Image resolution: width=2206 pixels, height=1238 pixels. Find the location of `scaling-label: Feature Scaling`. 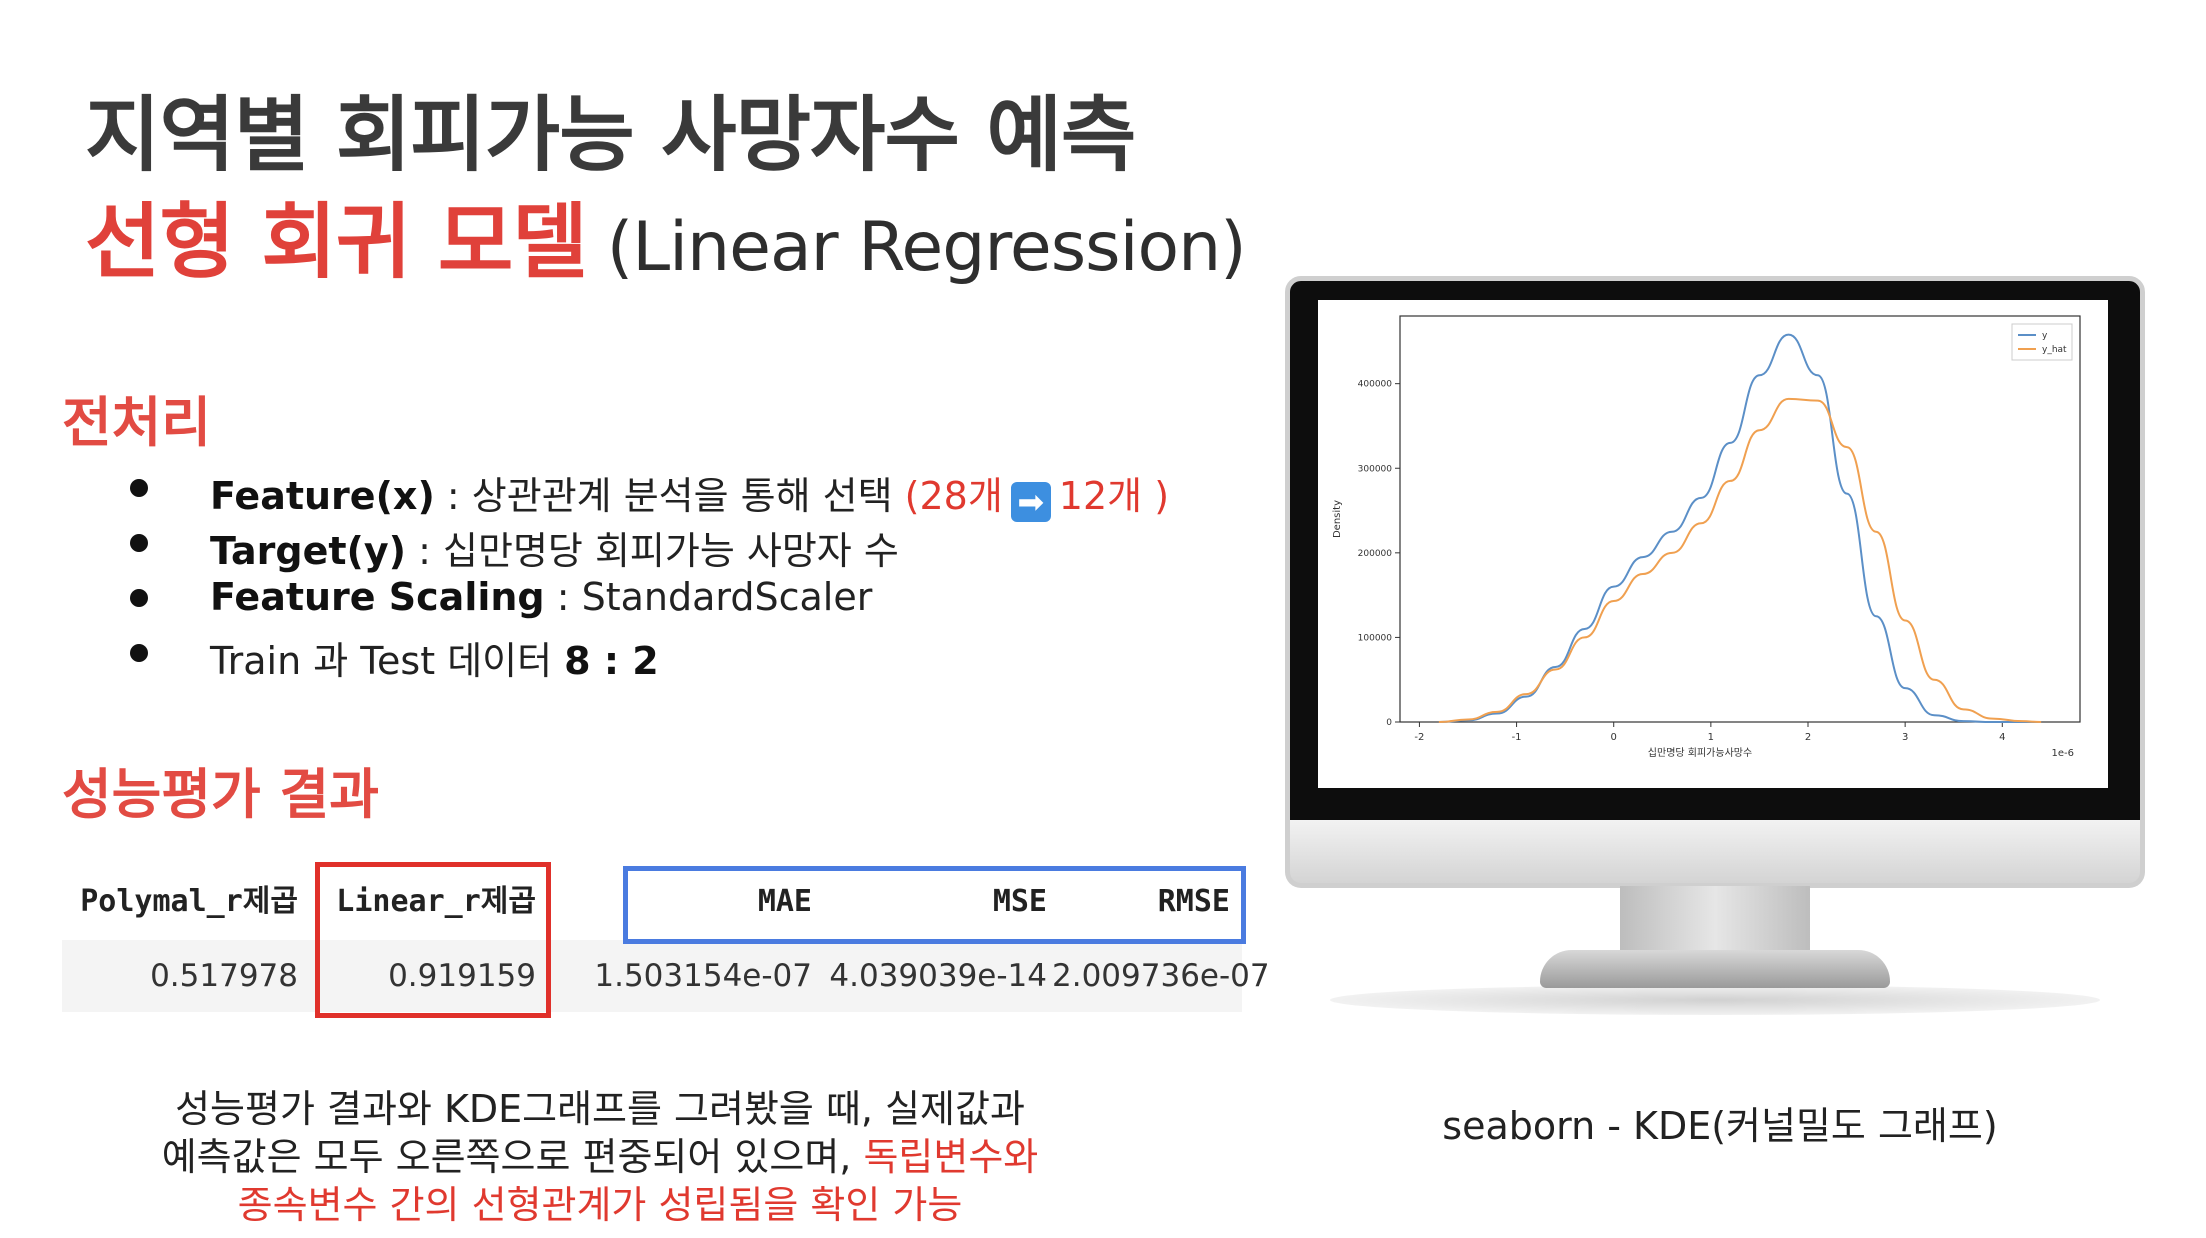

scaling-label: Feature Scaling is located at coordinates (377, 597).